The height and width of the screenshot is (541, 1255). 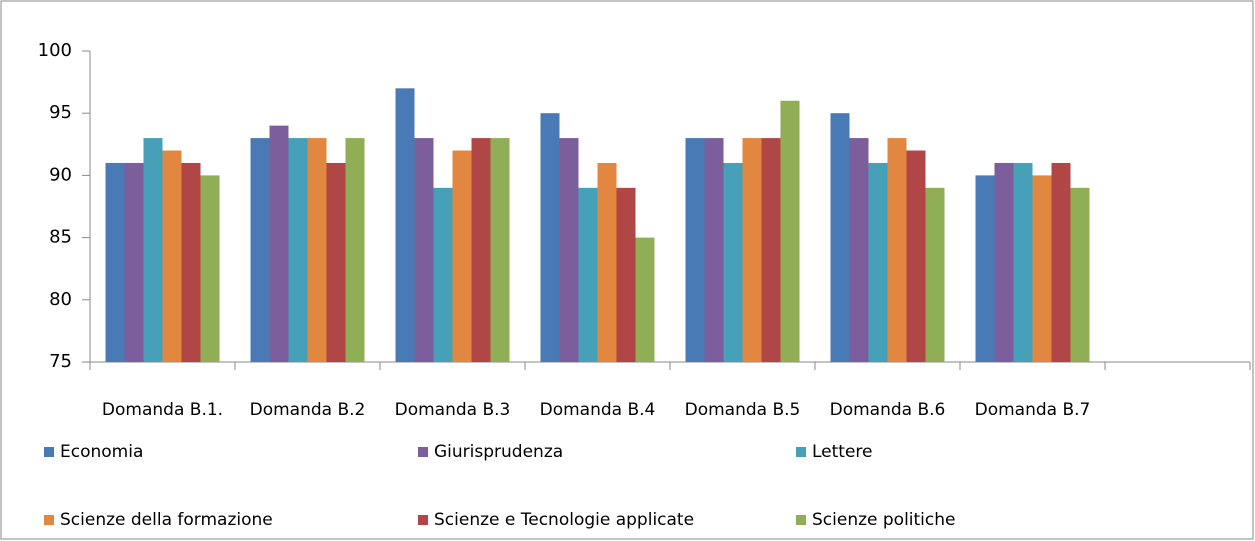 I want to click on y-tick-label: 80, so click(x=60, y=299).